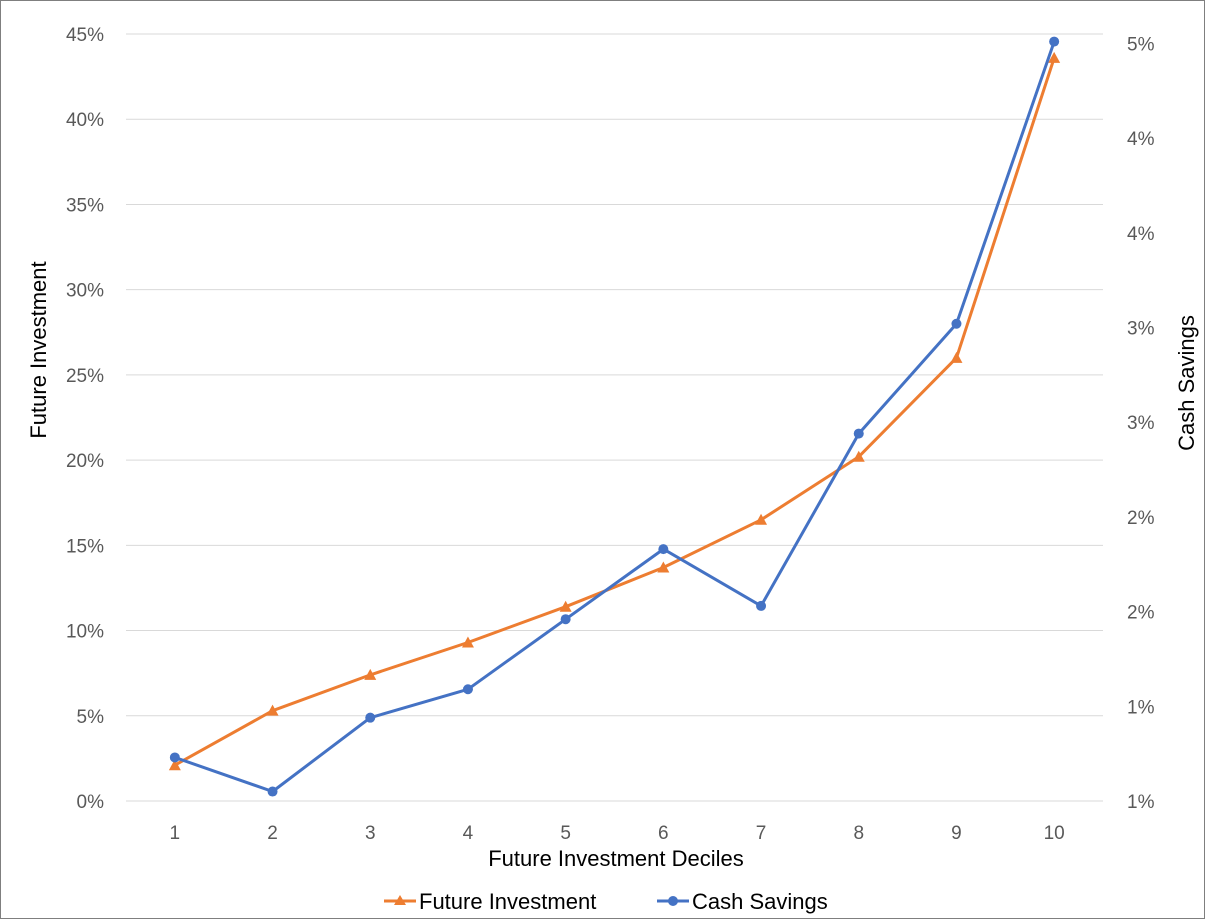 This screenshot has height=919, width=1205. Describe the element at coordinates (85, 546) in the screenshot. I see `y-tick-label: 15%` at that location.